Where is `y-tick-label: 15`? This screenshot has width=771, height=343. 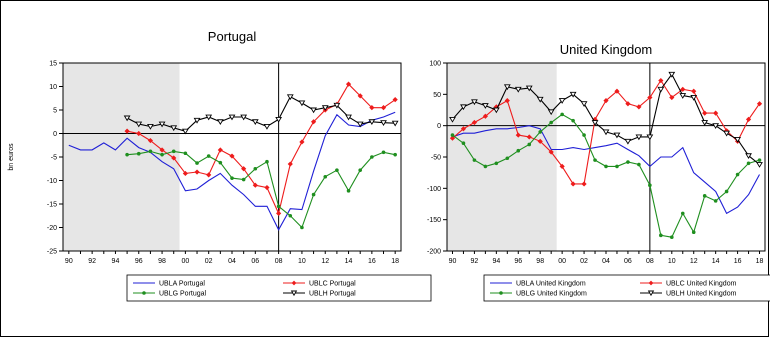
y-tick-label: 15 is located at coordinates (53, 64).